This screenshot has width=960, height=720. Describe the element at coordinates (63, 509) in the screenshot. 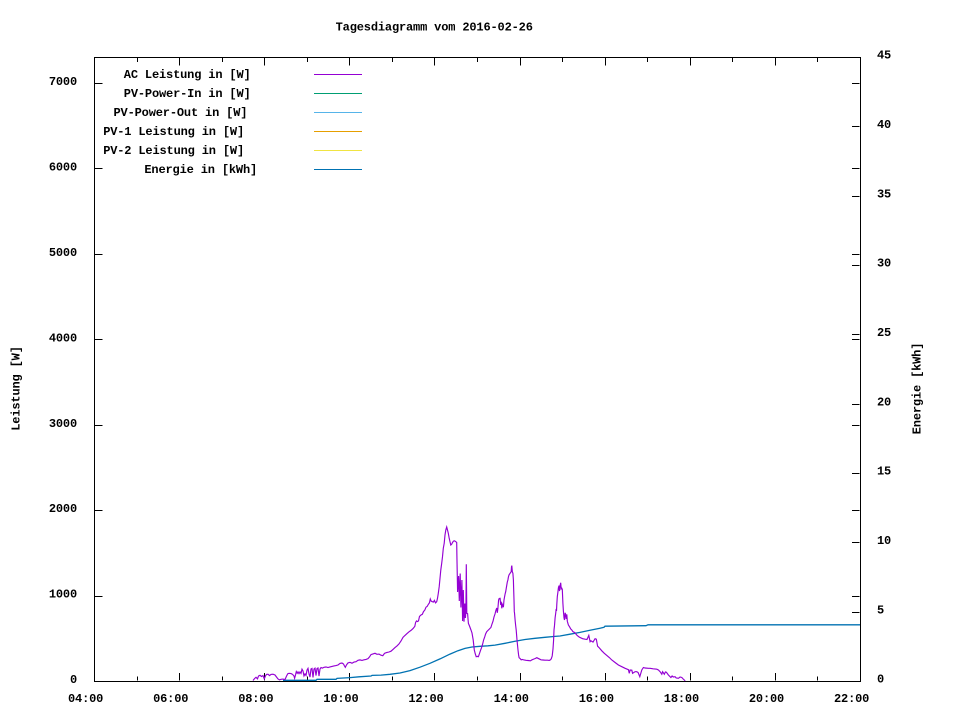

I see `svg-text: 2000` at that location.